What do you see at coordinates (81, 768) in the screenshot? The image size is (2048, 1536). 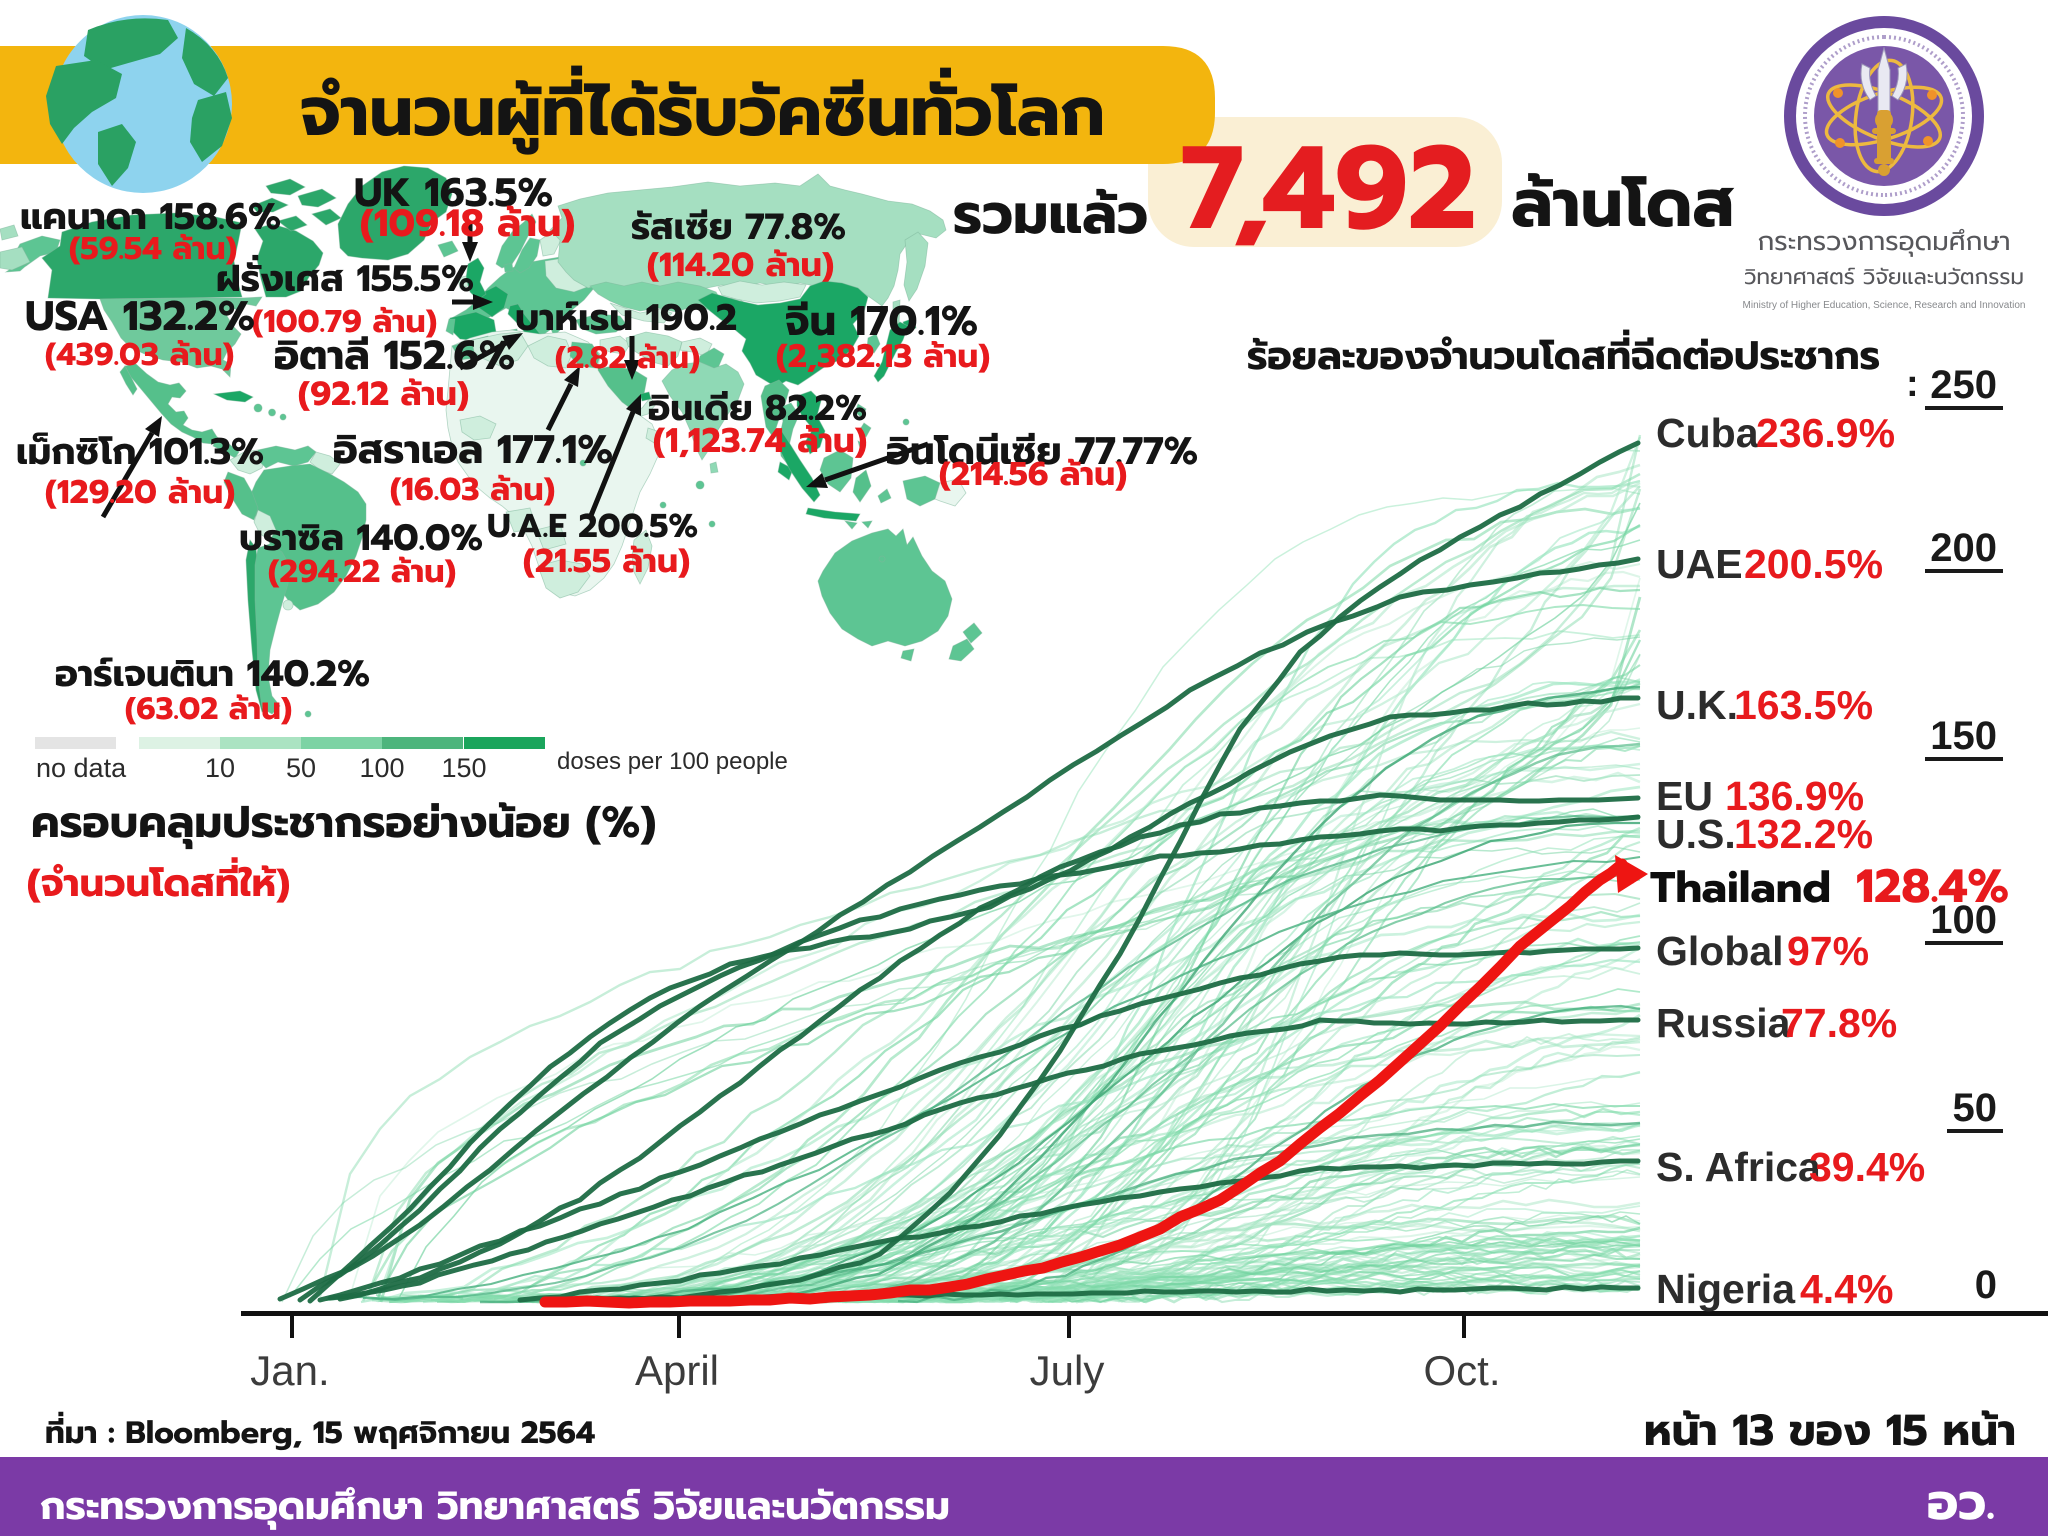 I see `svg-text: no data` at bounding box center [81, 768].